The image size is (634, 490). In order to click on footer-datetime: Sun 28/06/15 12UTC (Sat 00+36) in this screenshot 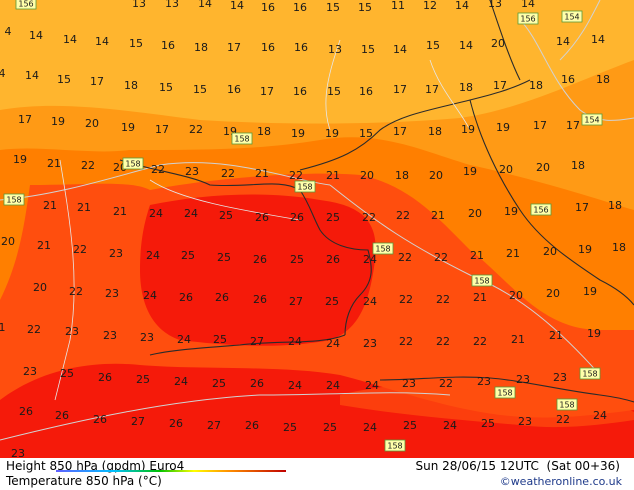, I will do `click(518, 466)`.